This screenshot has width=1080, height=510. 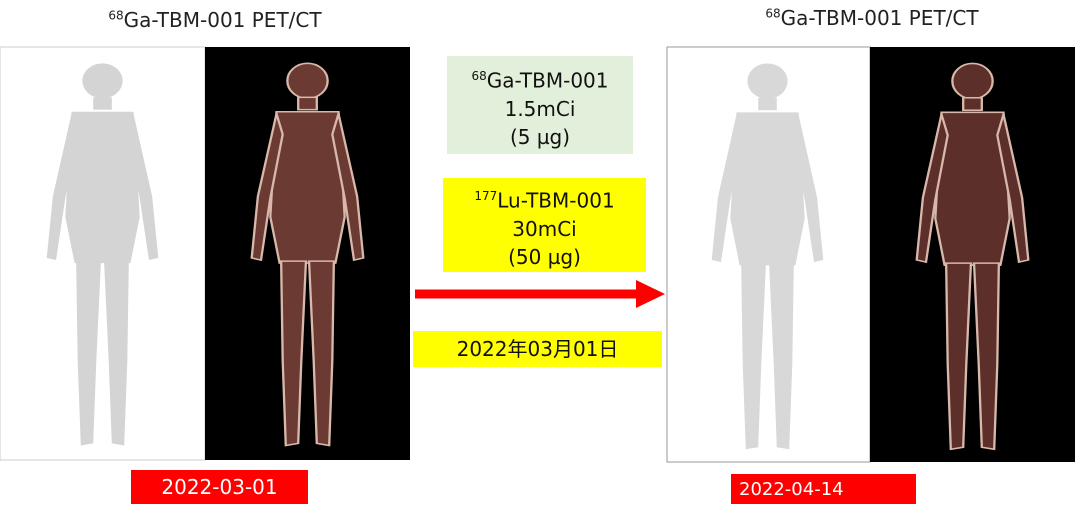 What do you see at coordinates (540, 108) in the screenshot?
I see `activity: 1.5mCi` at bounding box center [540, 108].